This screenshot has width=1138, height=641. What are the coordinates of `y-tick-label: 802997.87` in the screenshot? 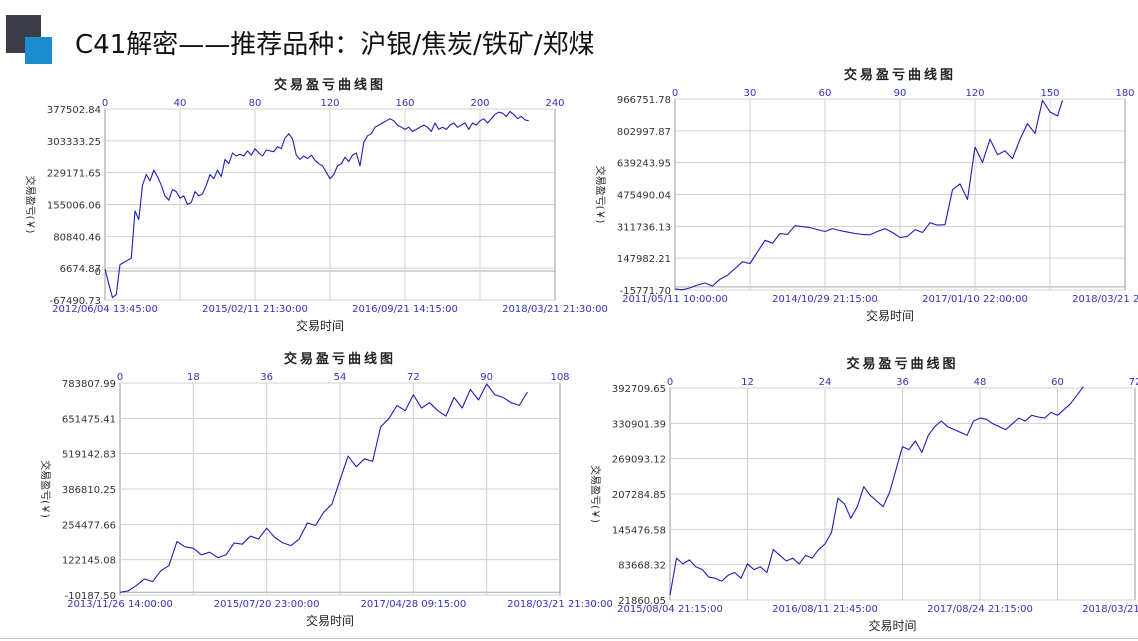 It's located at (644, 132).